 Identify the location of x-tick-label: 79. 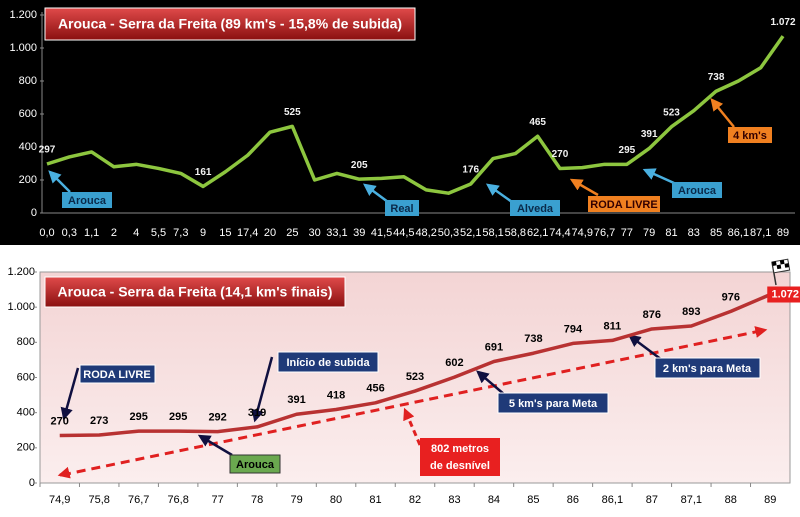
(649, 233).